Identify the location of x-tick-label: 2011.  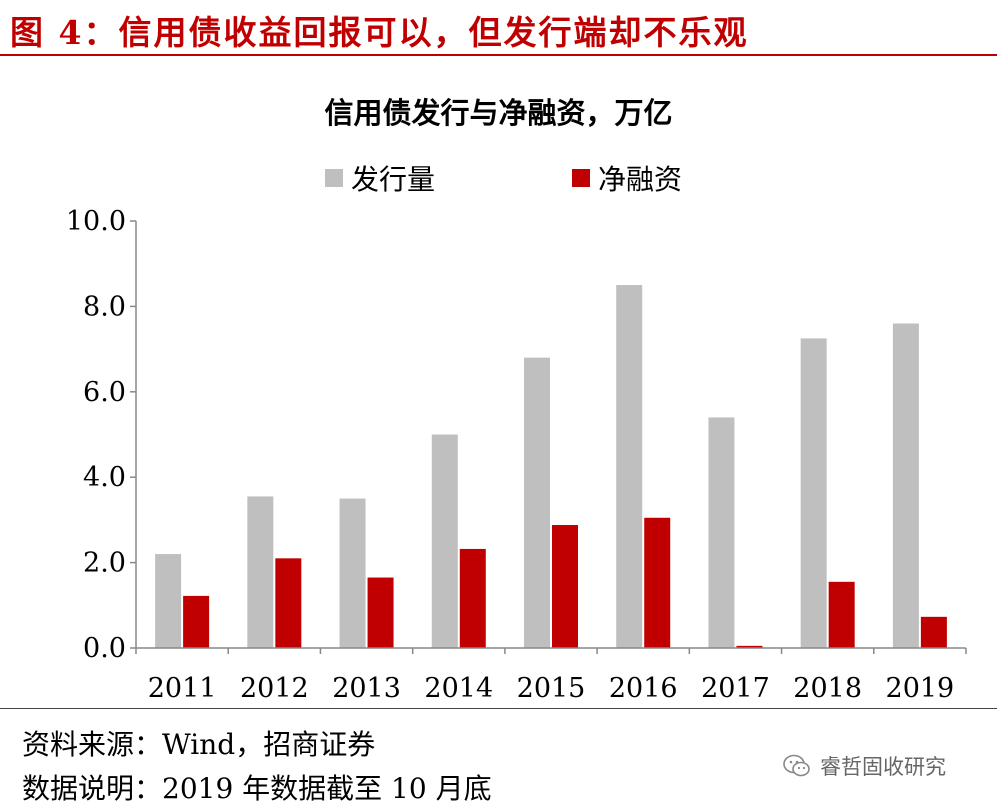
(182, 688).